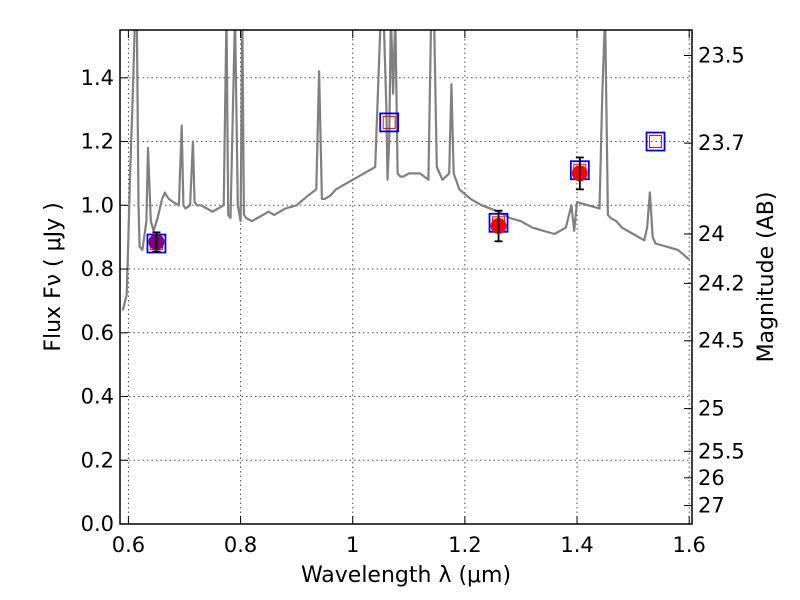 The width and height of the screenshot is (800, 600). What do you see at coordinates (97, 397) in the screenshot?
I see `y-tick-label: 0.4` at bounding box center [97, 397].